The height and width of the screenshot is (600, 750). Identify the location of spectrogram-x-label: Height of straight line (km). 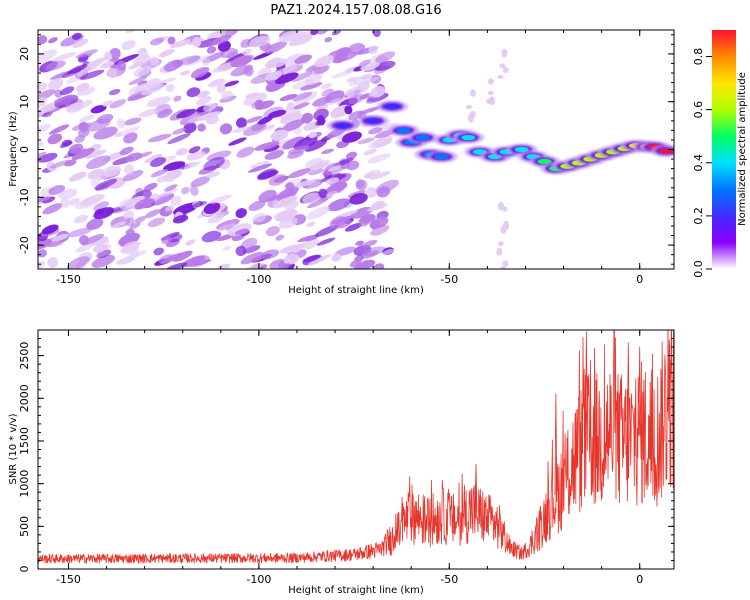
(356, 290).